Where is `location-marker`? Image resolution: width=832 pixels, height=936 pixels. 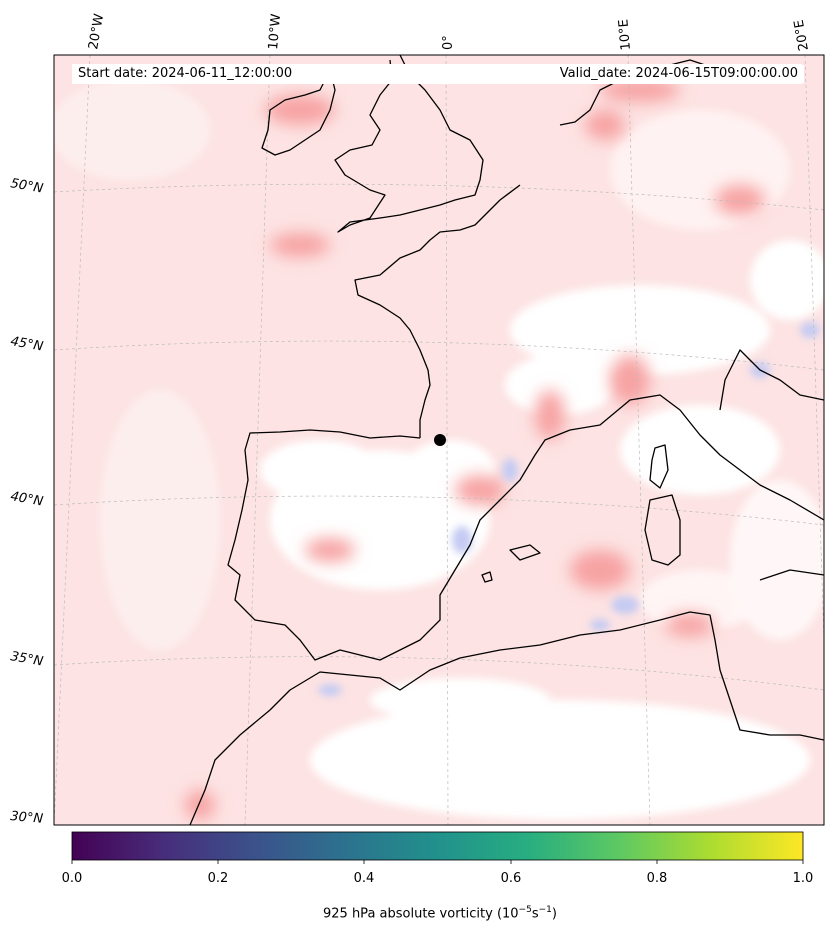 location-marker is located at coordinates (440, 440).